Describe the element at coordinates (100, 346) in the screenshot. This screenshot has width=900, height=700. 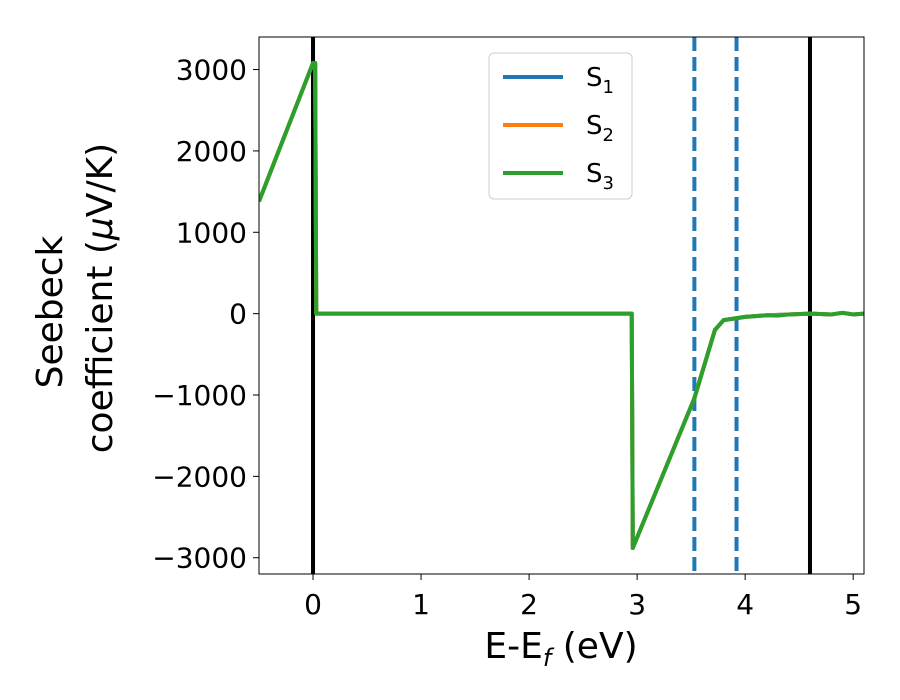
I see `y-axis-label-line2-text: coefficient (` at that location.